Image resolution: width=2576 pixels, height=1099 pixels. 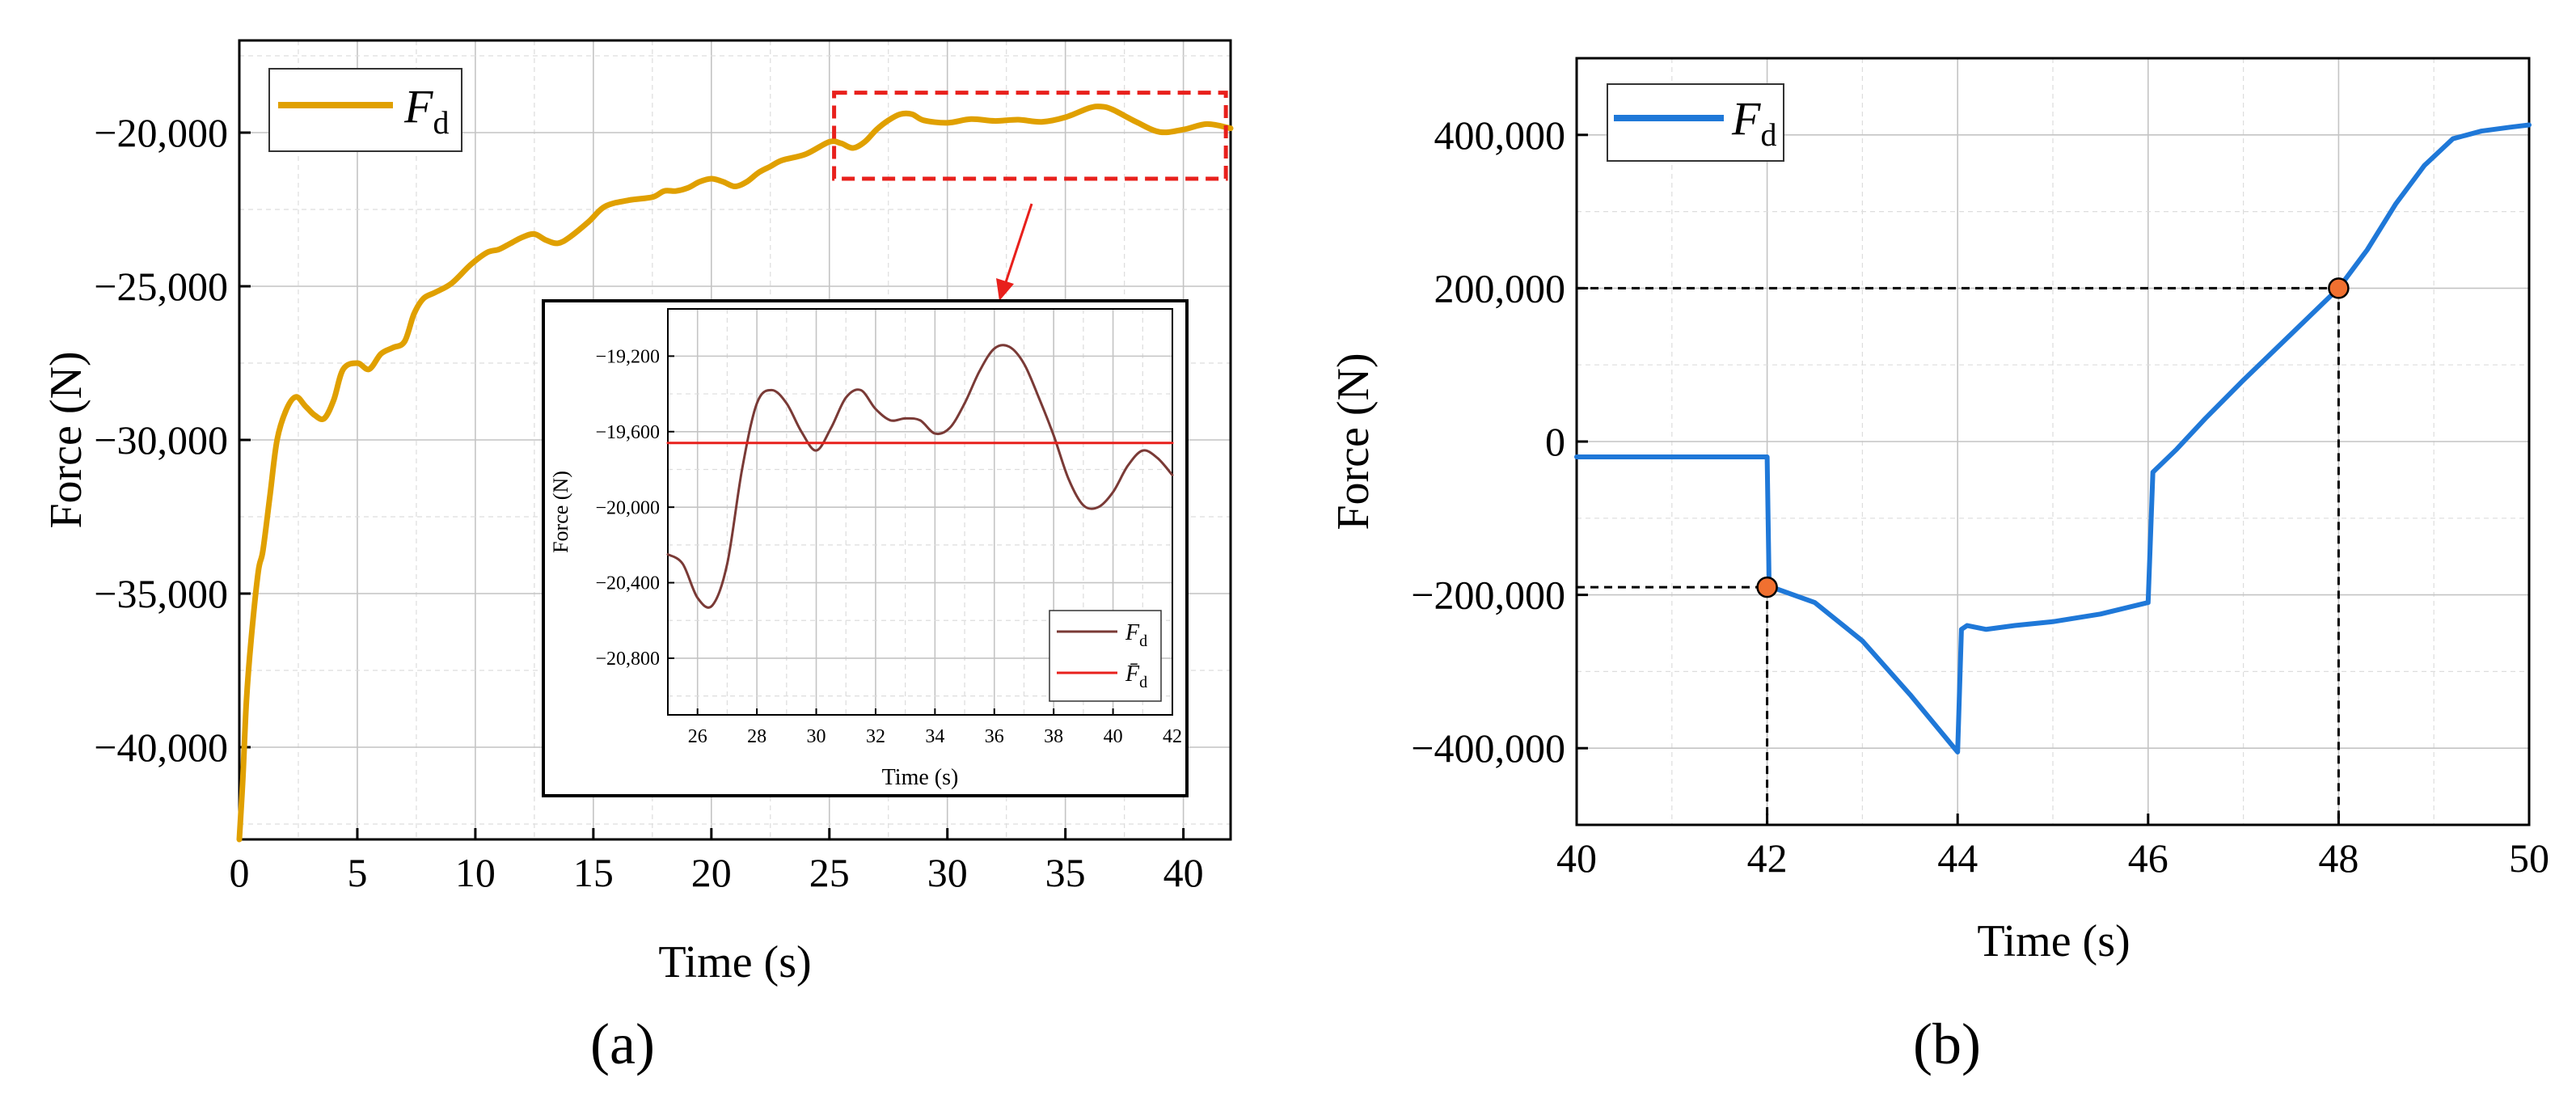 What do you see at coordinates (829, 872) in the screenshot?
I see `x-tick-label: 25` at bounding box center [829, 872].